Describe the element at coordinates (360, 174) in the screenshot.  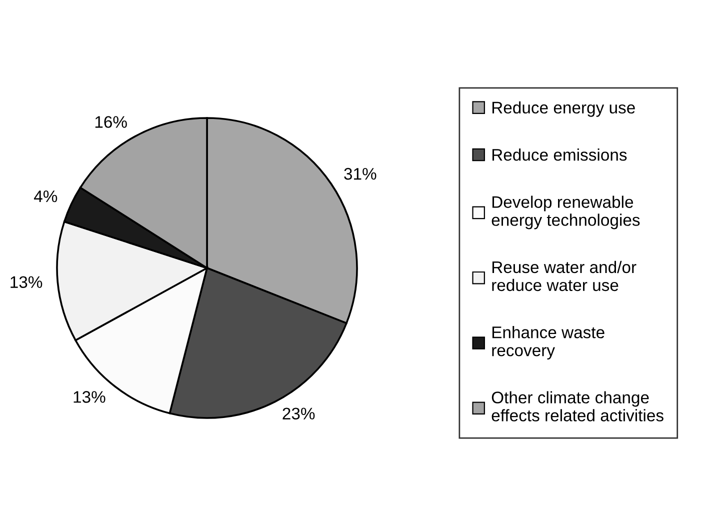
I see `data-label: 31%` at that location.